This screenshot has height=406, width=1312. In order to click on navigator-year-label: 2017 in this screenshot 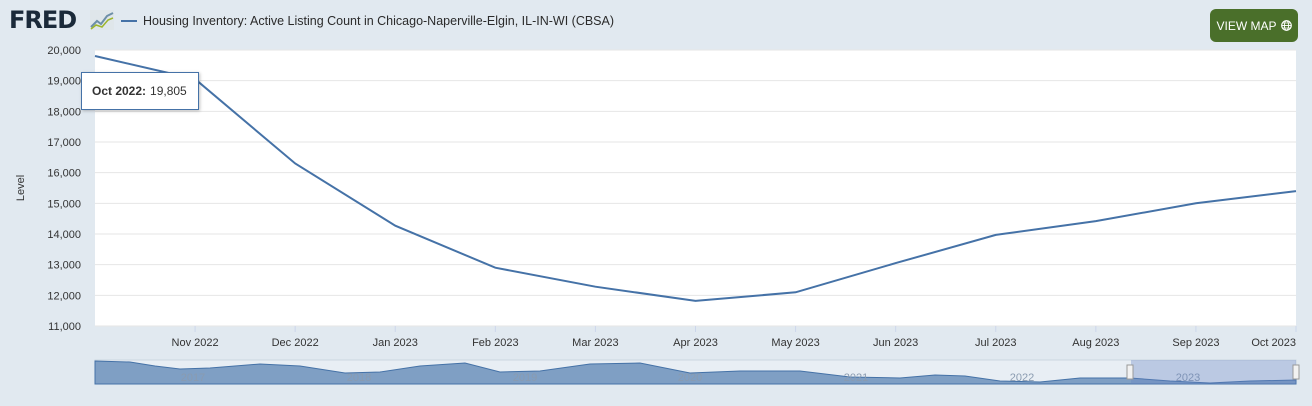, I will do `click(193, 378)`.